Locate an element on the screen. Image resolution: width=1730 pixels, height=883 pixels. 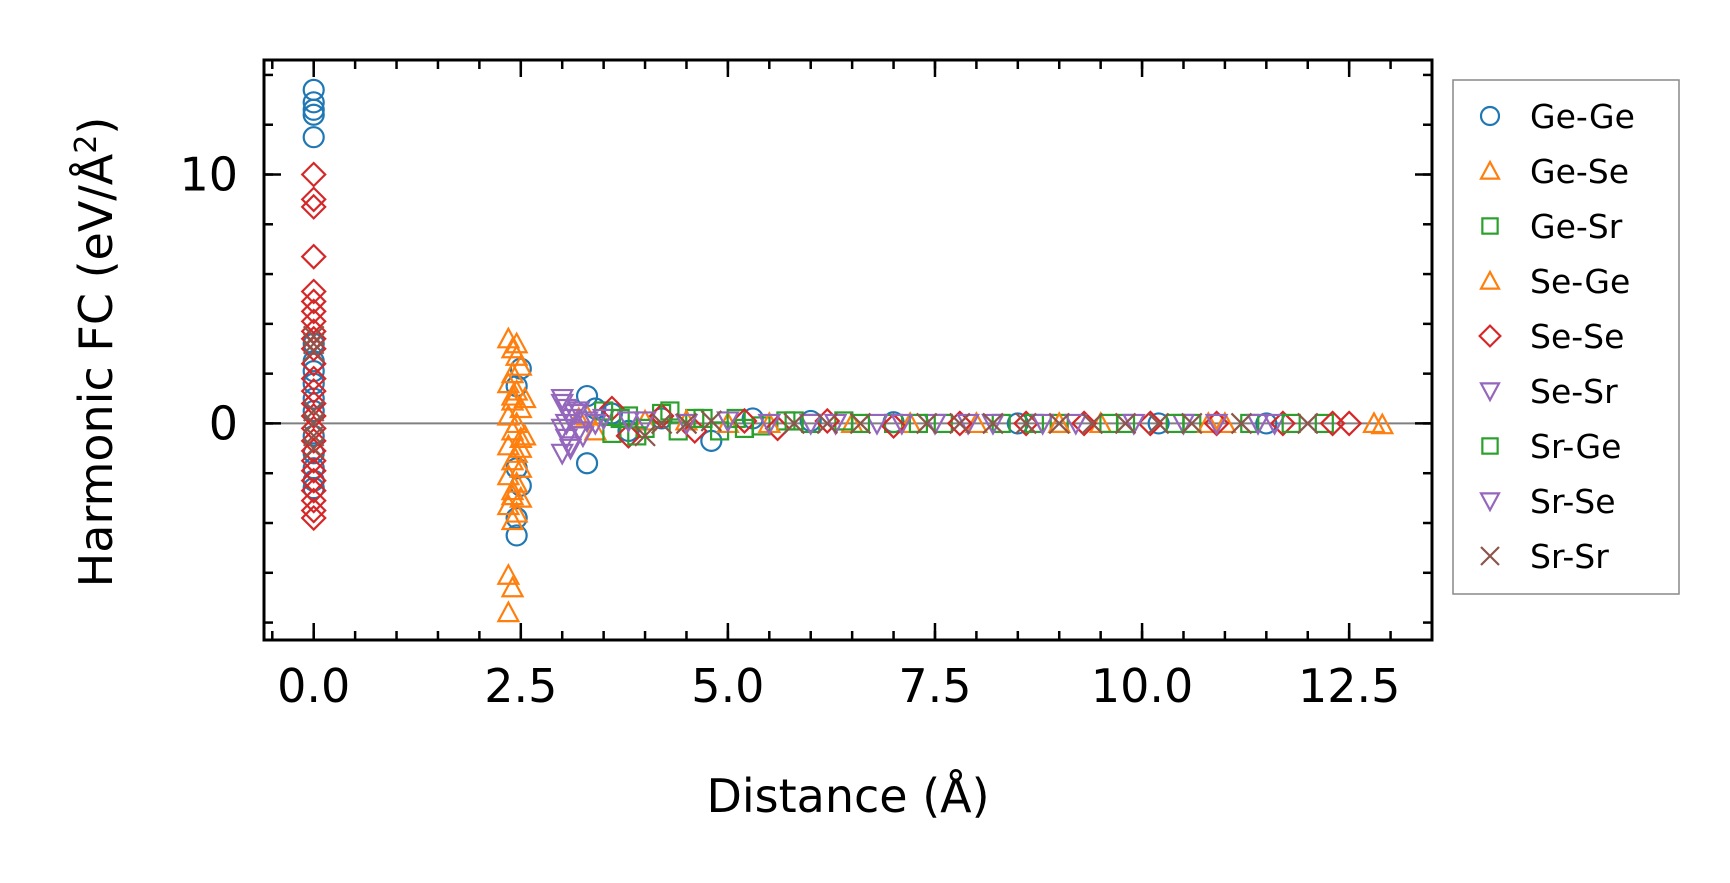
x-tick-label: 12.5 is located at coordinates (1349, 686).